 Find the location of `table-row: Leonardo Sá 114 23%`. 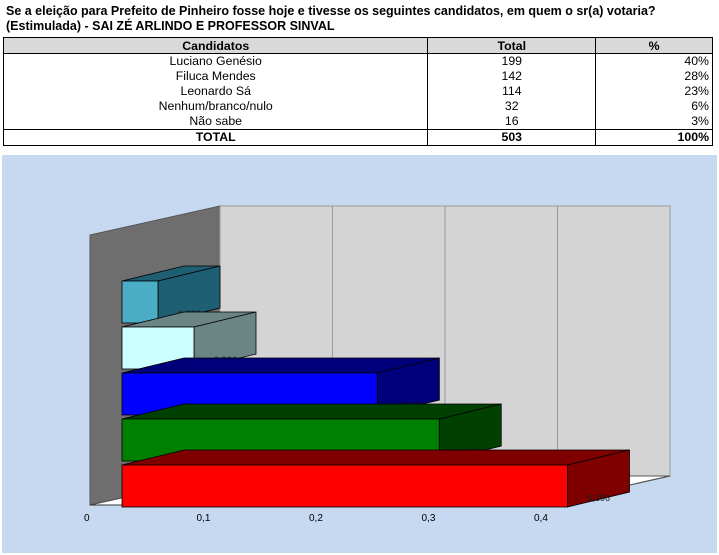

table-row: Leonardo Sá 114 23% is located at coordinates (357, 91).